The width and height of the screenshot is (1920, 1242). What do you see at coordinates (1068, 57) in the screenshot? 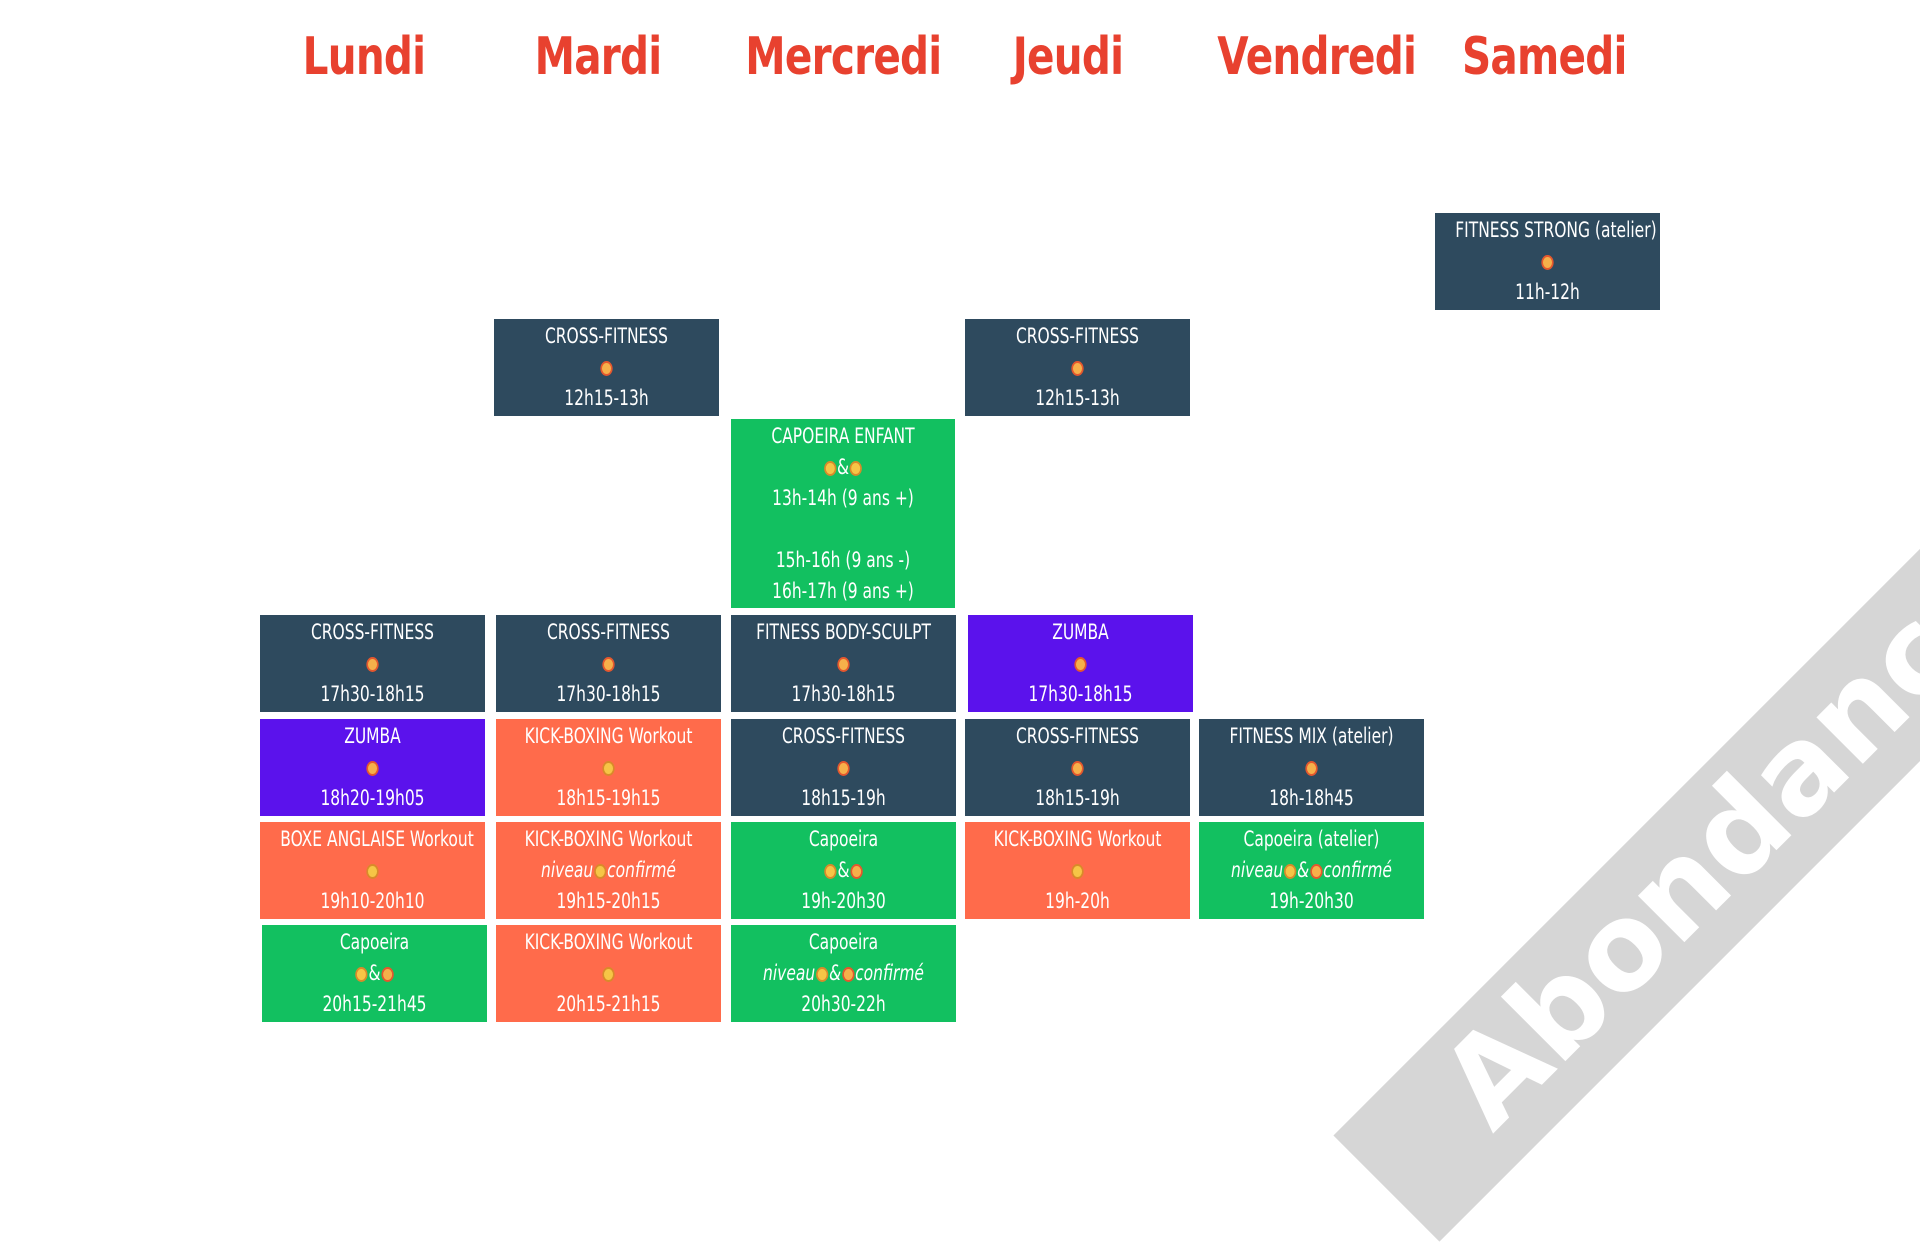
I see `day-header-jeudi: Jeudi` at bounding box center [1068, 57].